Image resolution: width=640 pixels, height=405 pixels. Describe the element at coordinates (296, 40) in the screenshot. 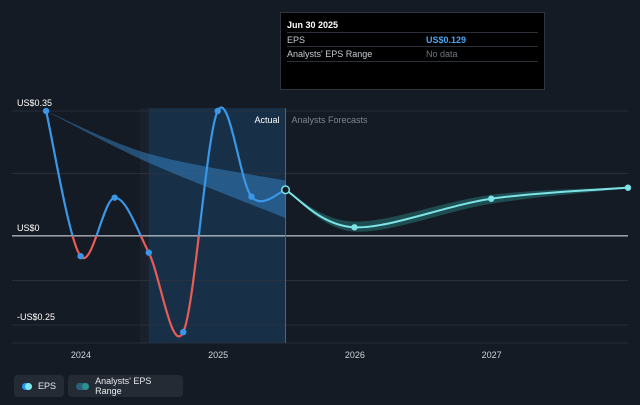

I see `tooltip-eps-label: EPS` at that location.